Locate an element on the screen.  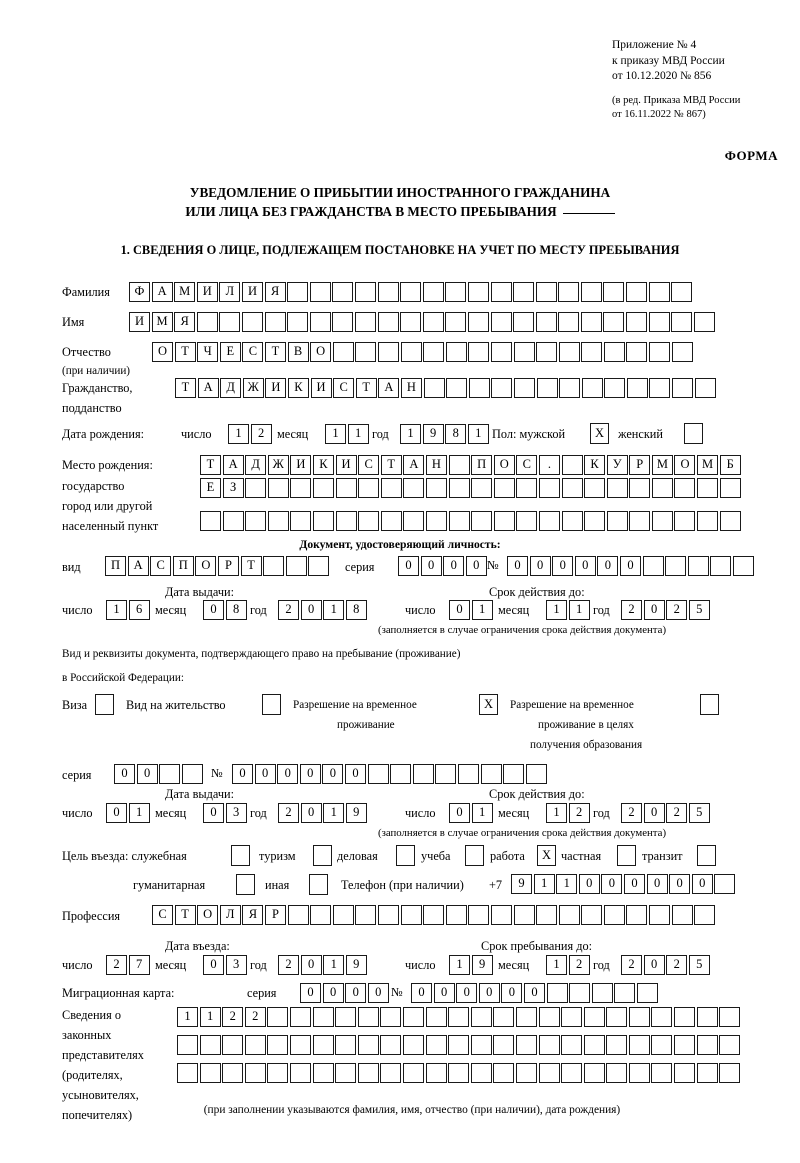
form-cell: Ж is located at coordinates (253, 388).